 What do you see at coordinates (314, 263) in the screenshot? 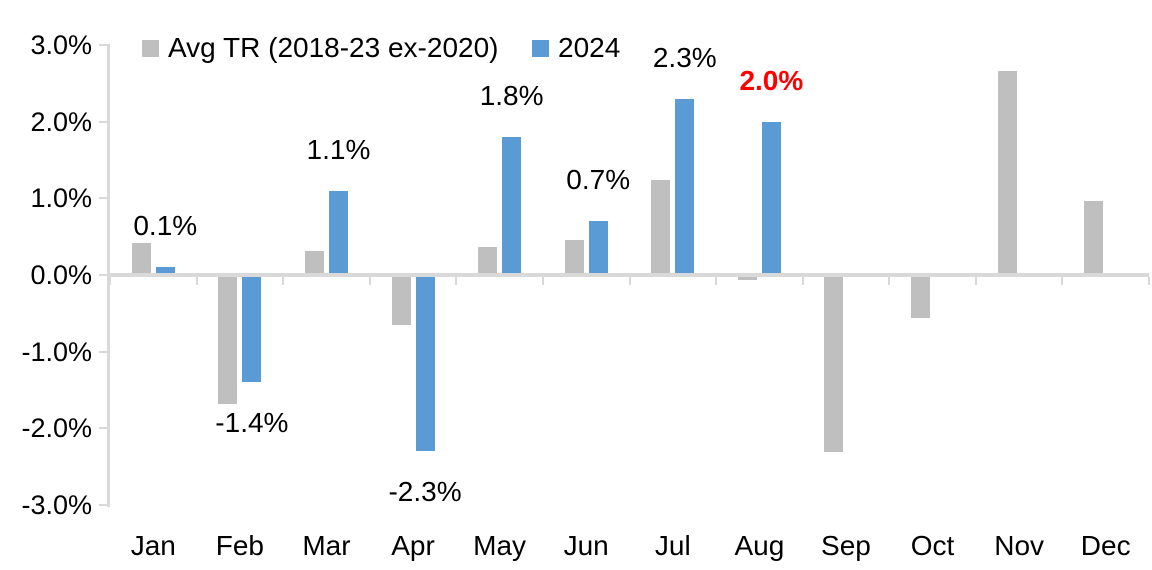
I see `bar-avg-tr-mar` at bounding box center [314, 263].